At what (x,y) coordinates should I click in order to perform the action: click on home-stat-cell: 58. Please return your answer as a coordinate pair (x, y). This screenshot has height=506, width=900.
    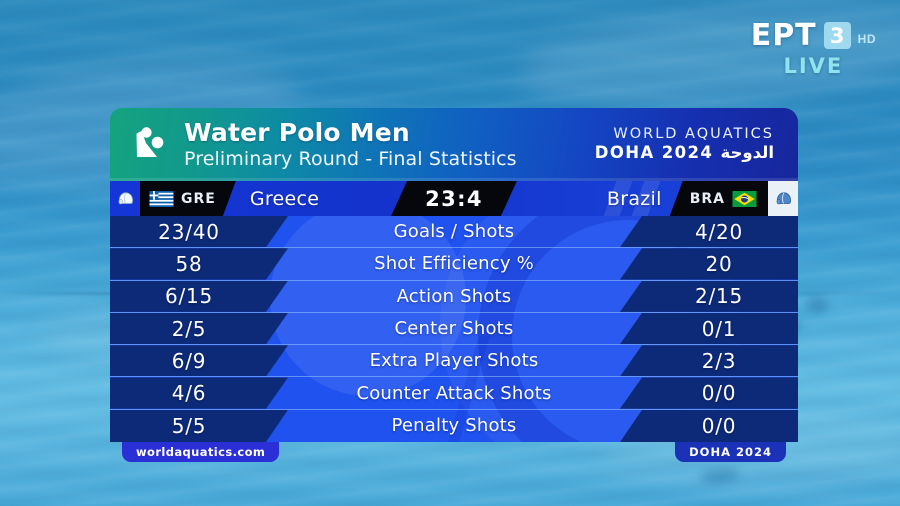
    Looking at the image, I should click on (199, 263).